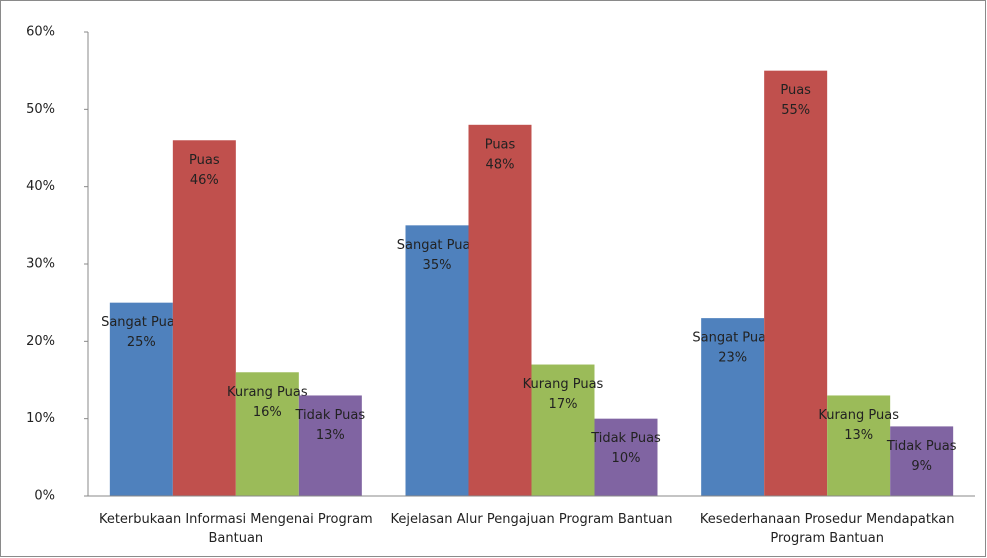  I want to click on data-label: 48%, so click(500, 164).